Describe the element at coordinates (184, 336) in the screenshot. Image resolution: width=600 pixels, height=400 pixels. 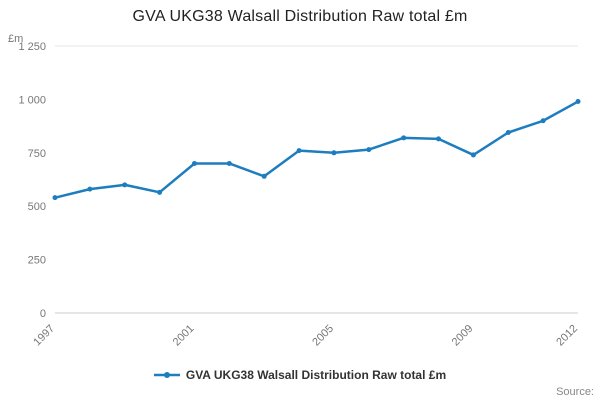
I see `svg-text: 2001` at that location.